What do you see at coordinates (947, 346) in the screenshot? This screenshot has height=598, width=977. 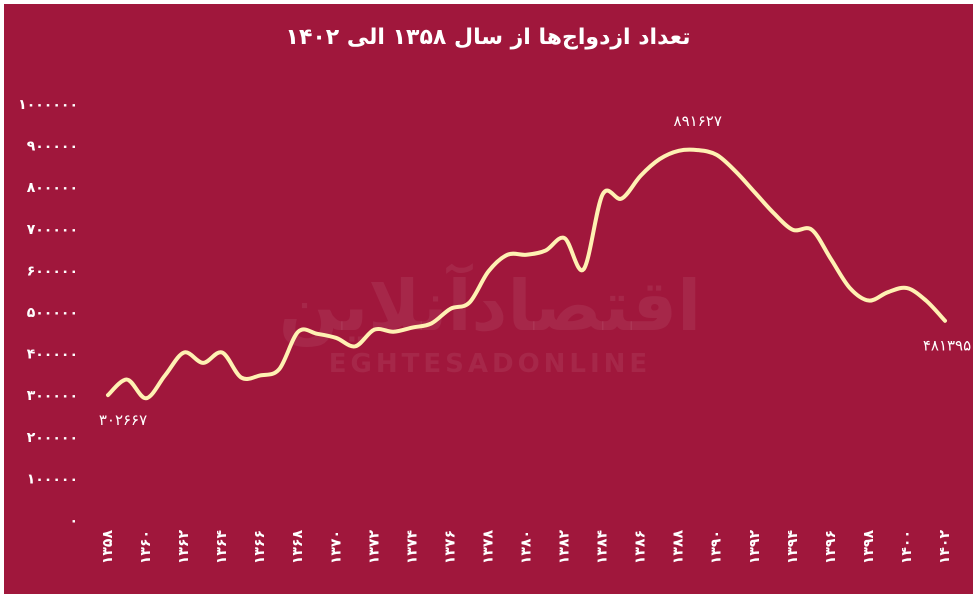 I see `data-label: ۴۸۱۳۹۵` at bounding box center [947, 346].